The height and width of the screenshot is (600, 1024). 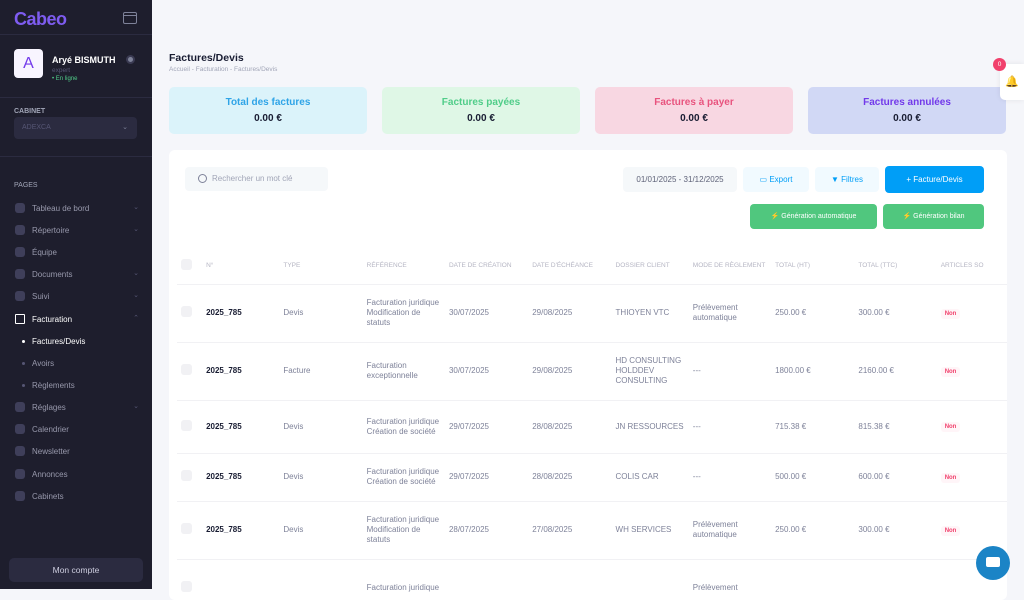 I want to click on column-header: N°, so click(x=241, y=266).